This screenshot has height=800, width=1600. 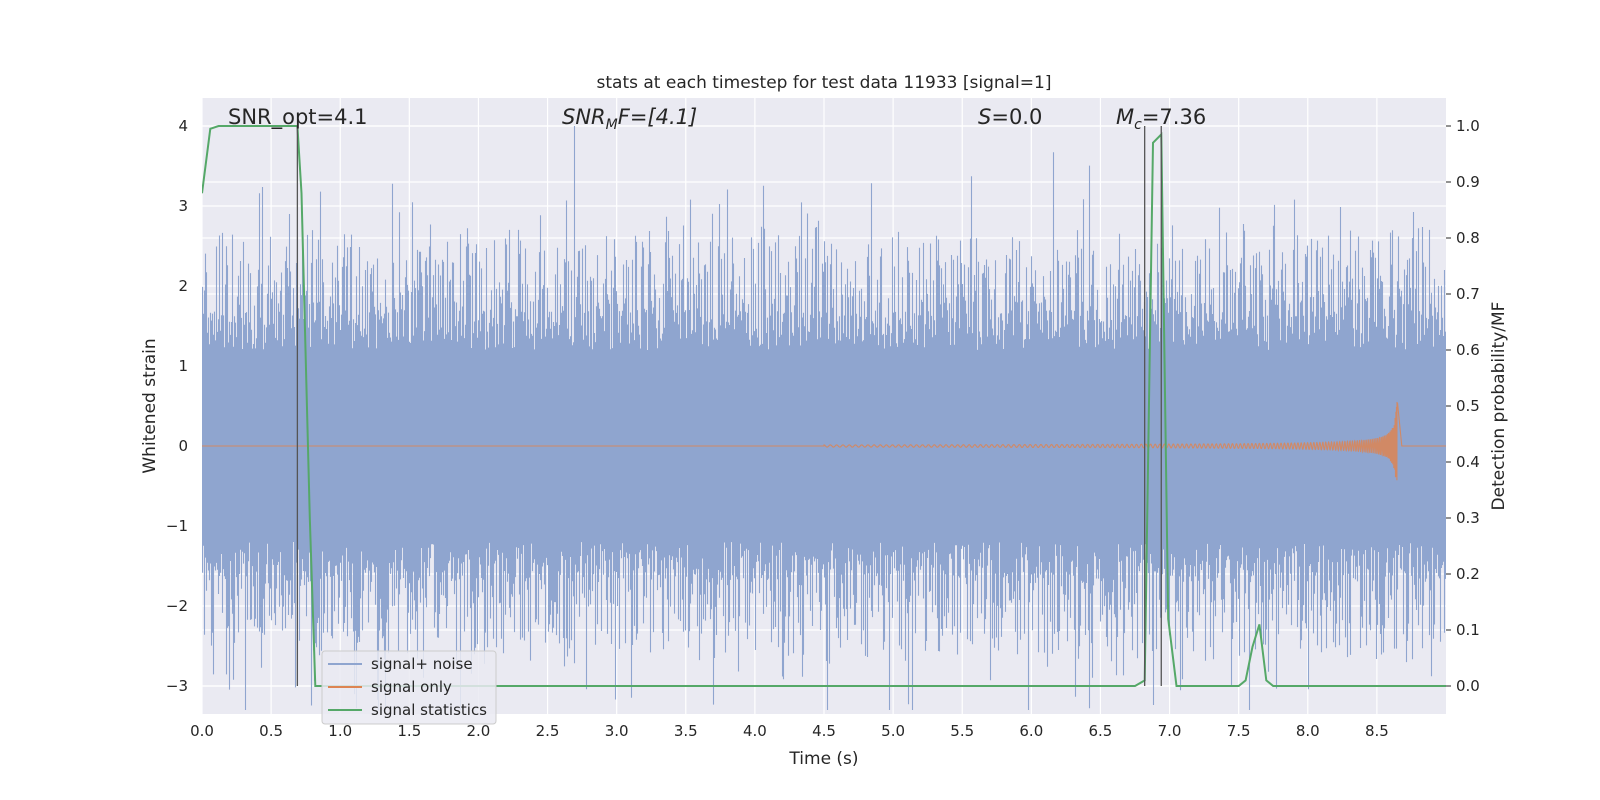 What do you see at coordinates (1101, 731) in the screenshot?
I see `x-tick-label: 6.5` at bounding box center [1101, 731].